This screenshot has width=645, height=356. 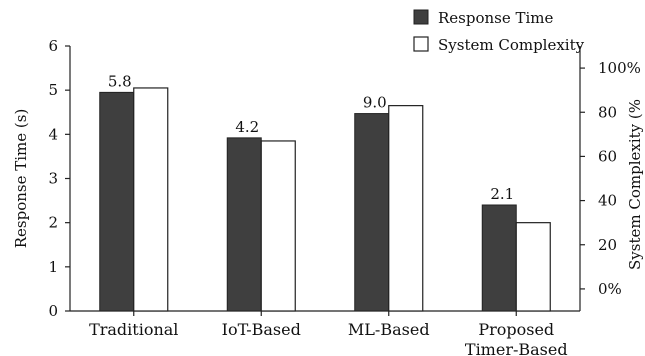 I want to click on y2-axis-title: System Complexity (%, so click(x=635, y=184).